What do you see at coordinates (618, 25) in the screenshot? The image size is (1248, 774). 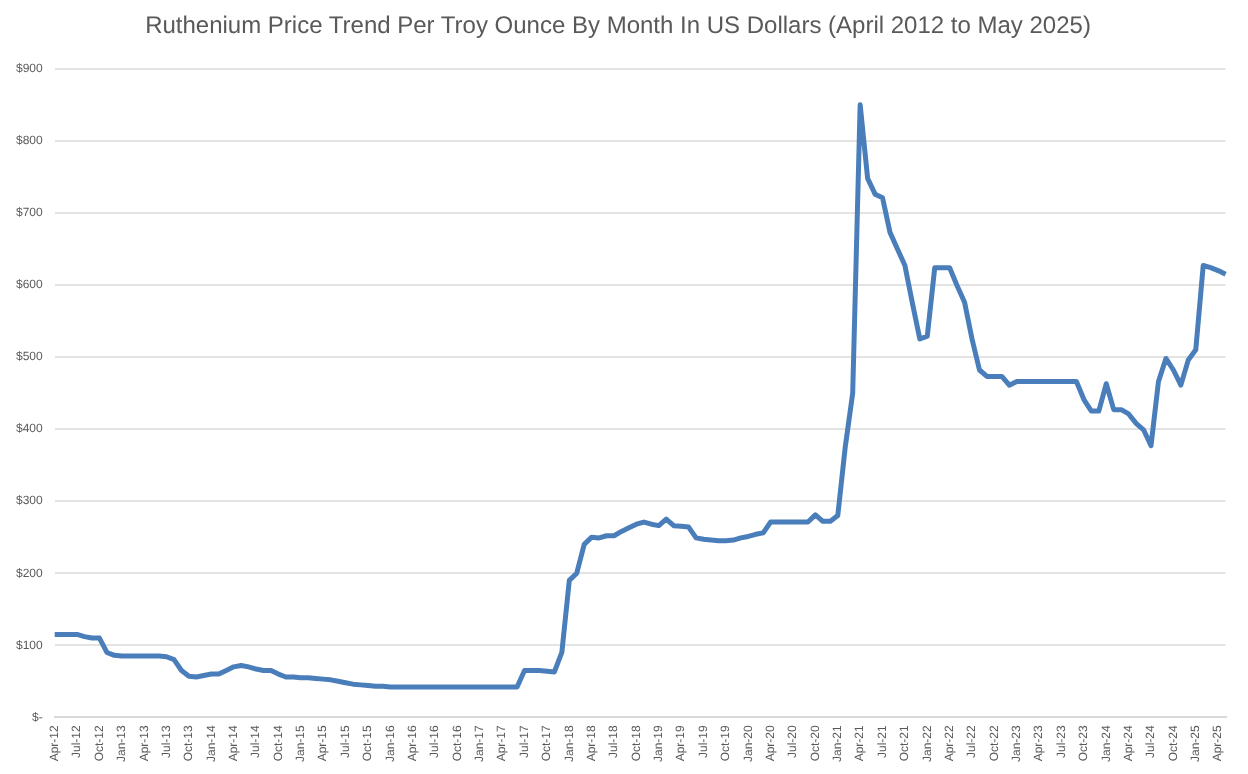 I see `chart-title: Ruthenium Price Trend Per Troy Ounce By Month In US Dollars (April 2012 to May 2025)` at bounding box center [618, 25].